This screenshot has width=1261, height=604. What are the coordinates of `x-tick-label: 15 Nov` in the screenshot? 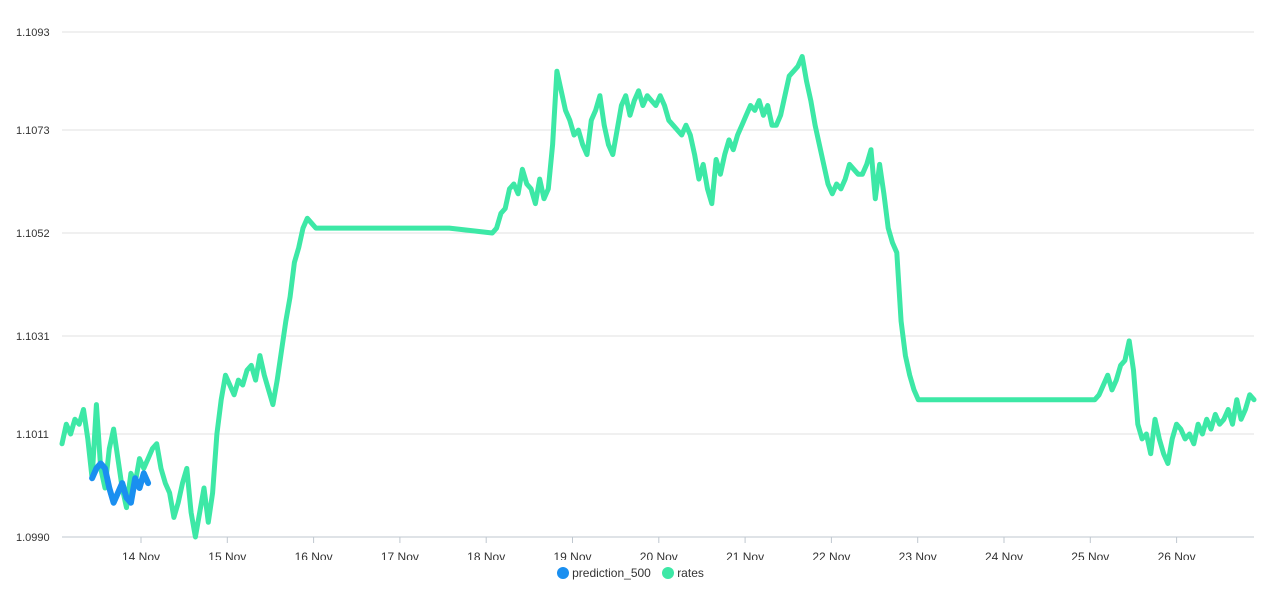 It's located at (227, 555).